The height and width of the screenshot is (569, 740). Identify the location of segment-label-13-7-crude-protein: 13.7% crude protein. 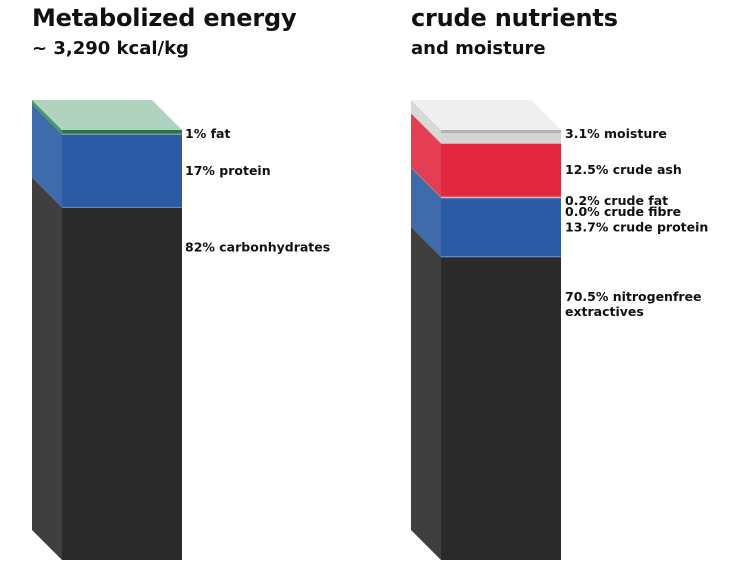
(636, 226).